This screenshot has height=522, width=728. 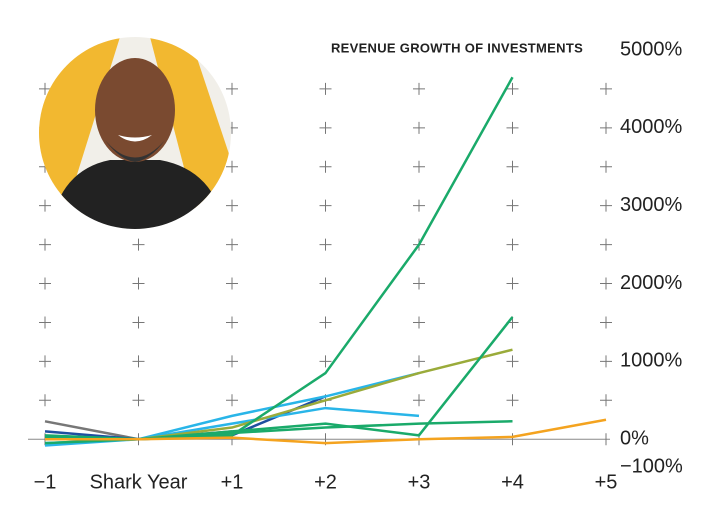 What do you see at coordinates (512, 482) in the screenshot?
I see `x-tick-label: +4` at bounding box center [512, 482].